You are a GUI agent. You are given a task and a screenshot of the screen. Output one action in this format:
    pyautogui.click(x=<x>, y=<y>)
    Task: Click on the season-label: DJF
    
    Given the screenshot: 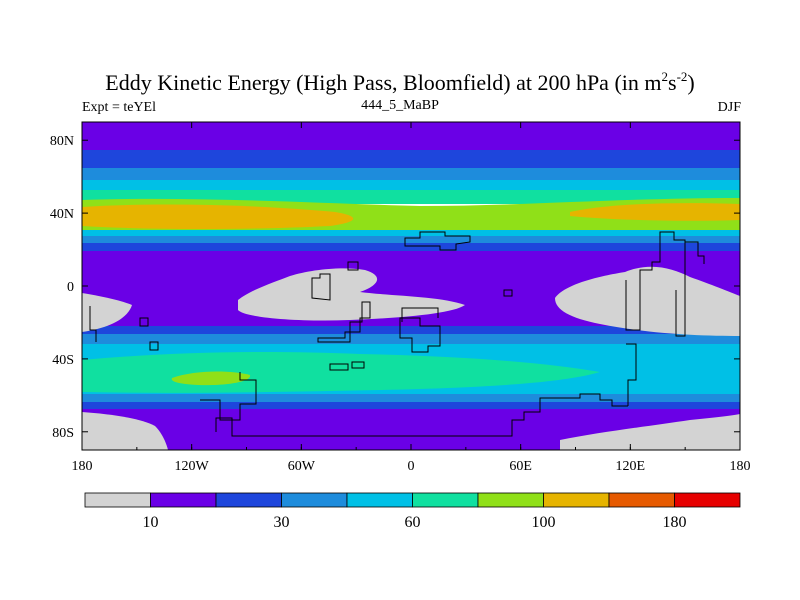 What is the action you would take?
    pyautogui.click(x=729, y=107)
    